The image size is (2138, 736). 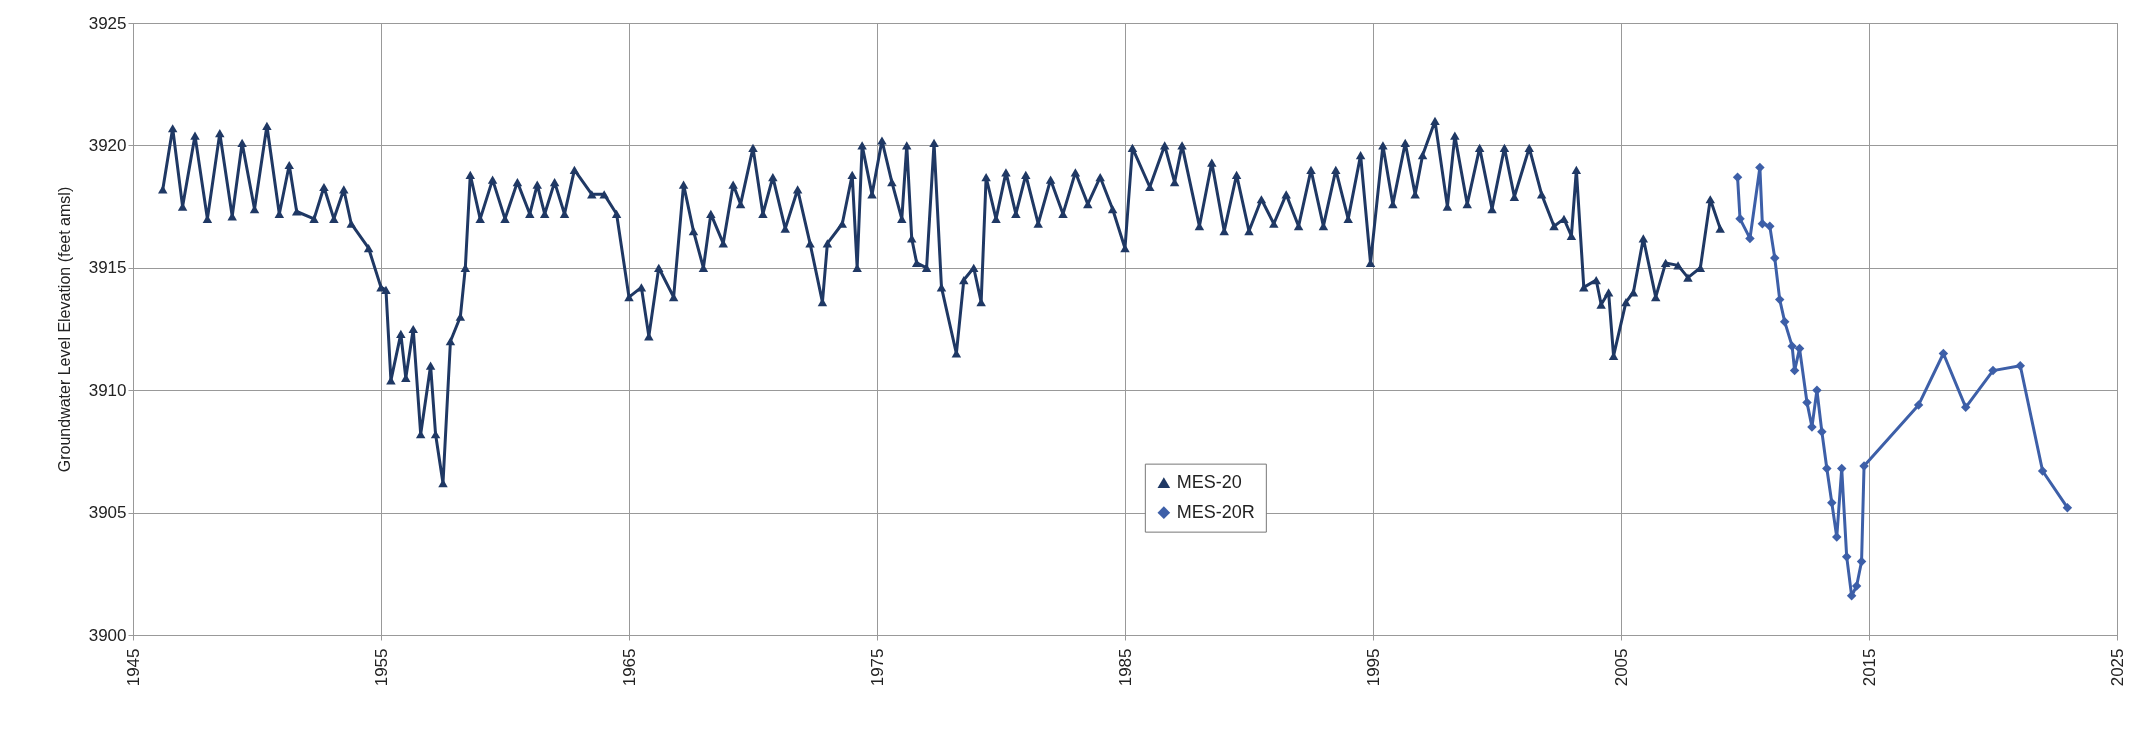 I want to click on x-tick-label: 2005, so click(x=1621, y=667).